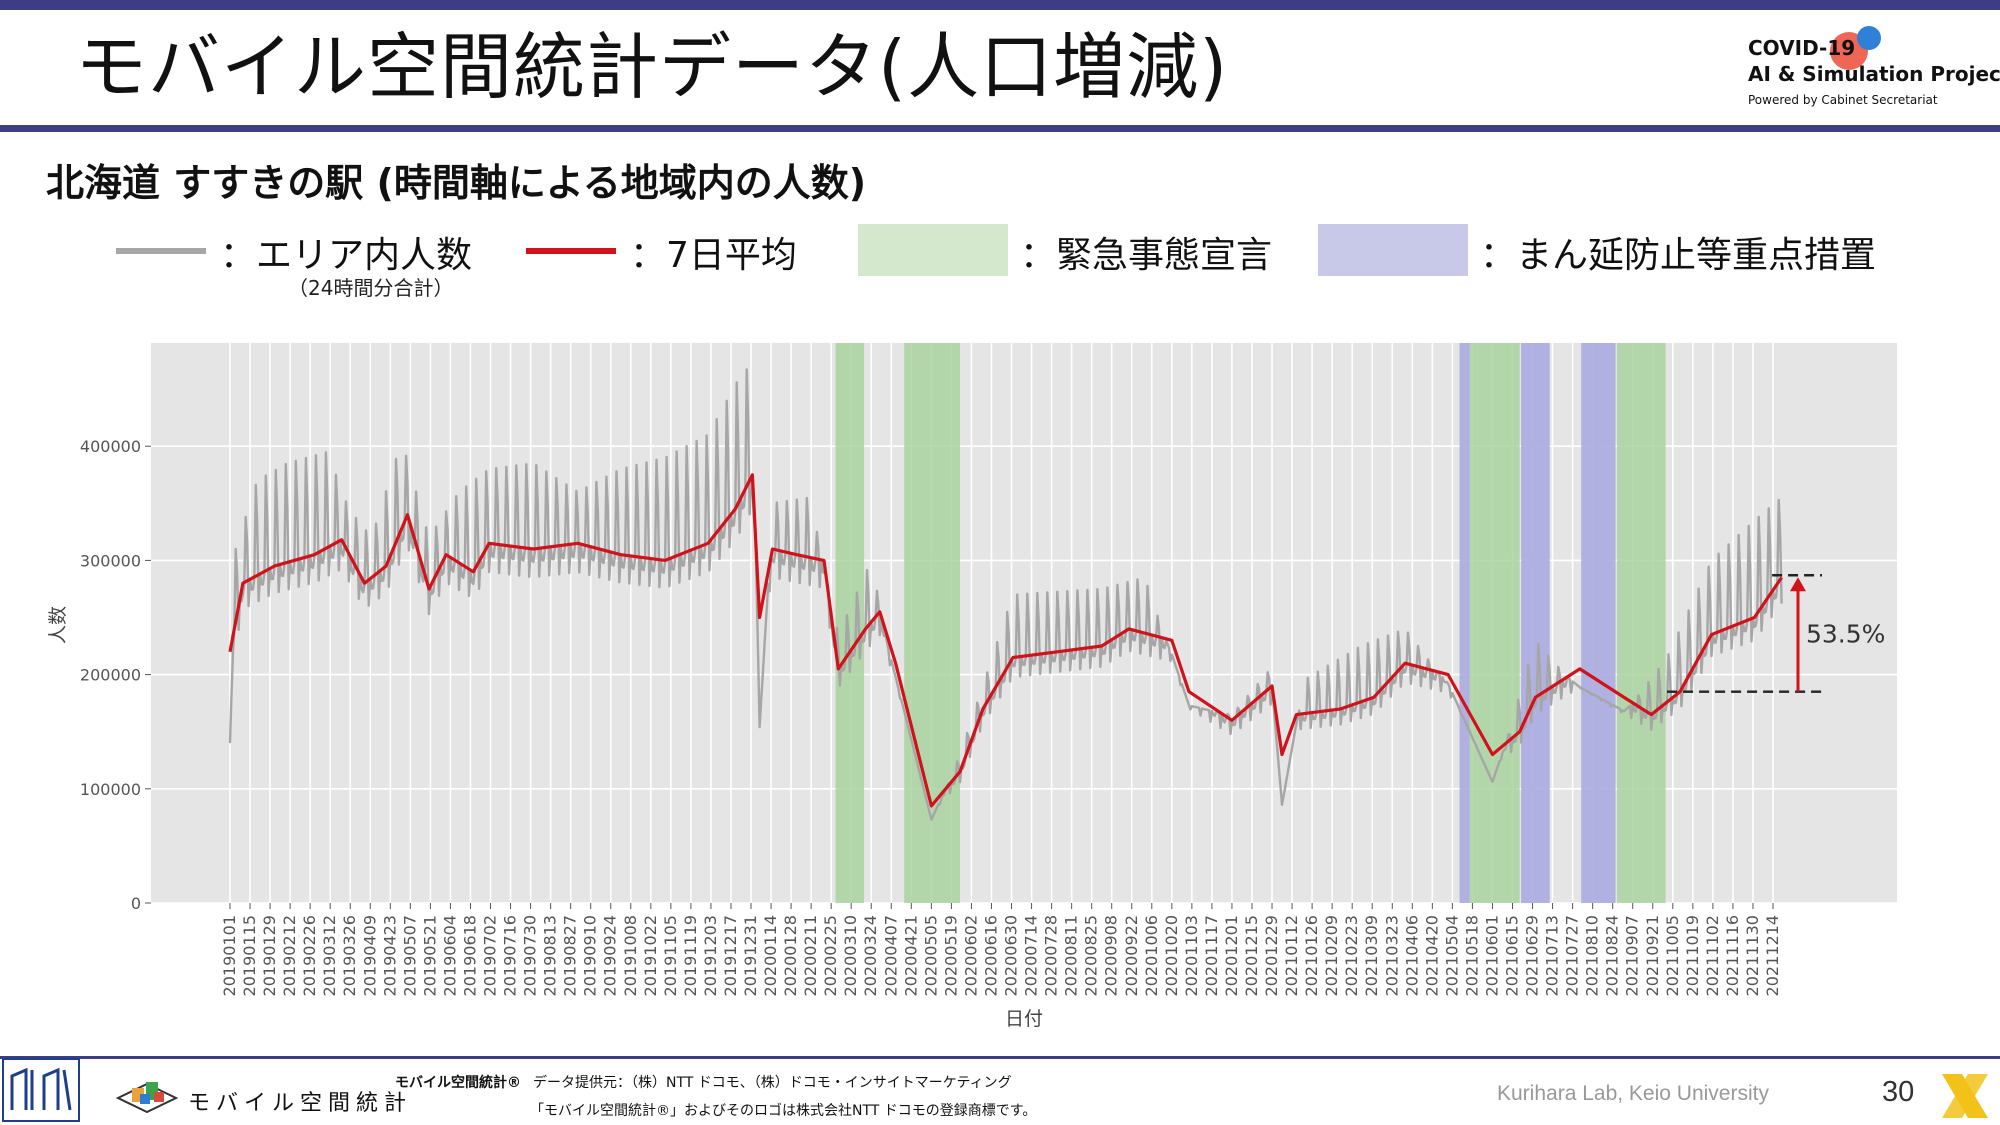 The height and width of the screenshot is (1125, 2000). I want to click on x-tick-label: 20190326, so click(349, 955).